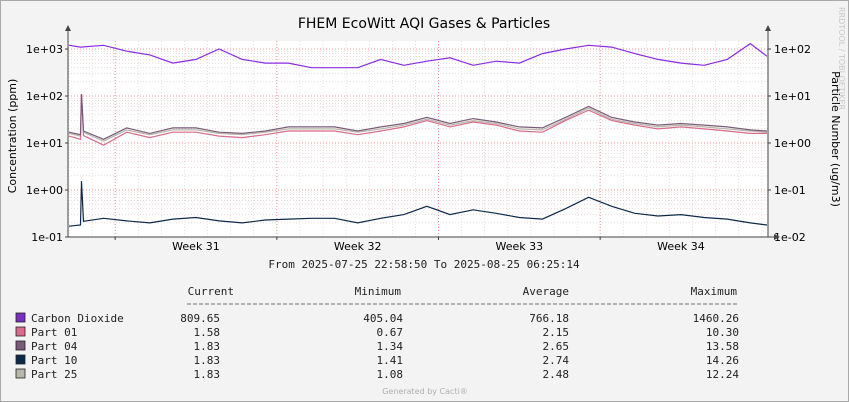 The image size is (849, 402). Describe the element at coordinates (383, 318) in the screenshot. I see `legend-value-minimum: 405.04` at that location.